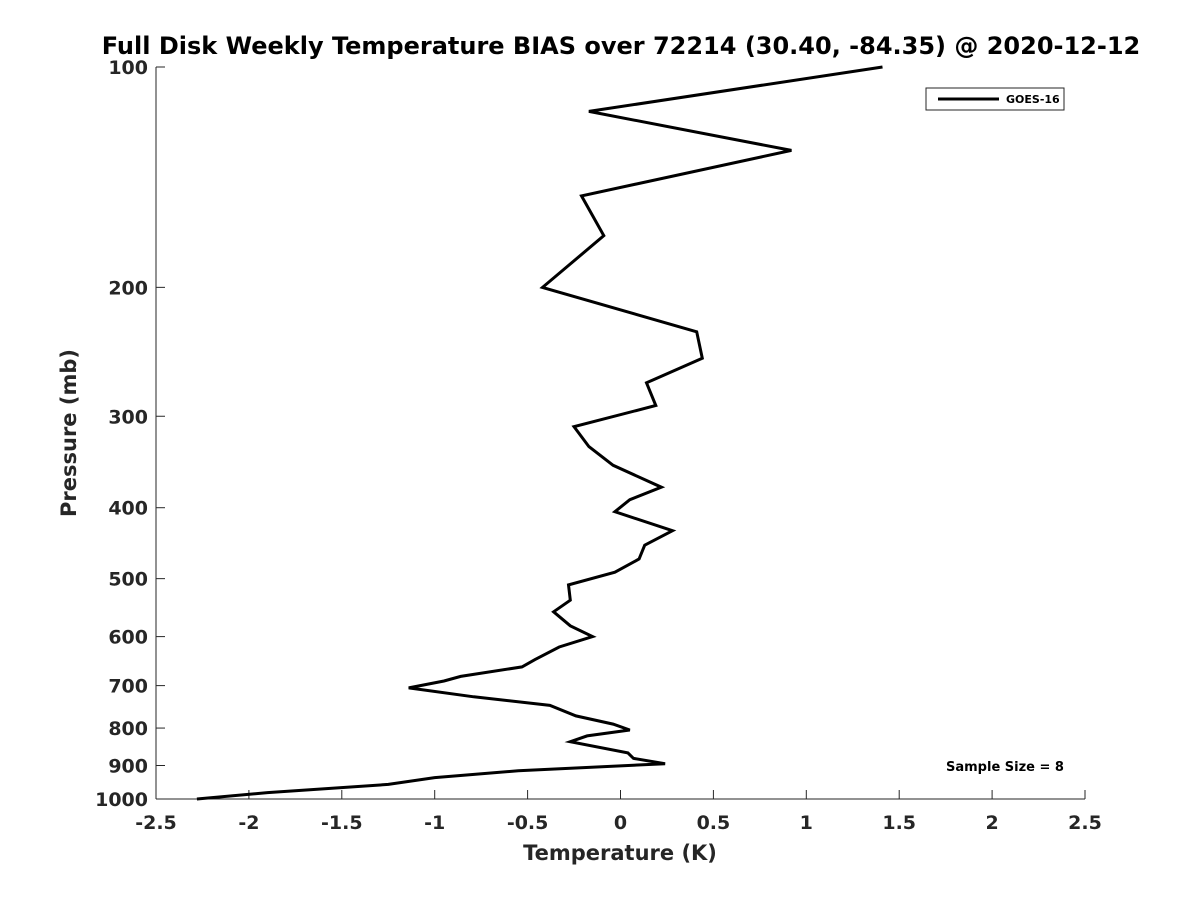 Image resolution: width=1200 pixels, height=900 pixels. What do you see at coordinates (995, 99) in the screenshot?
I see `legend: GOES-16` at bounding box center [995, 99].